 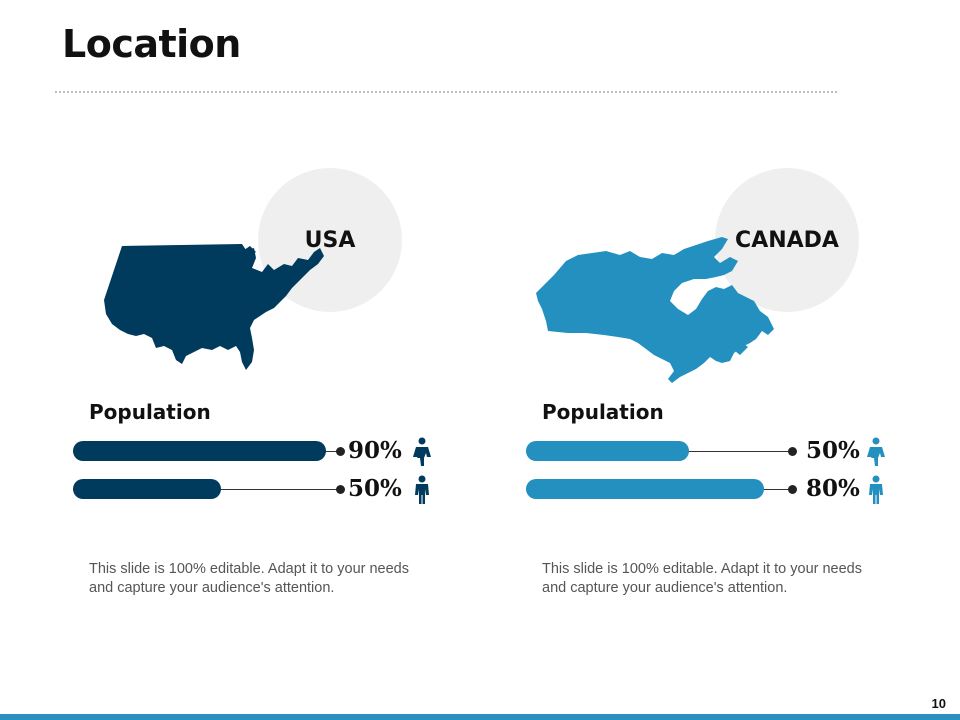 I want to click on usa-male-bar-dot, so click(x=340, y=489).